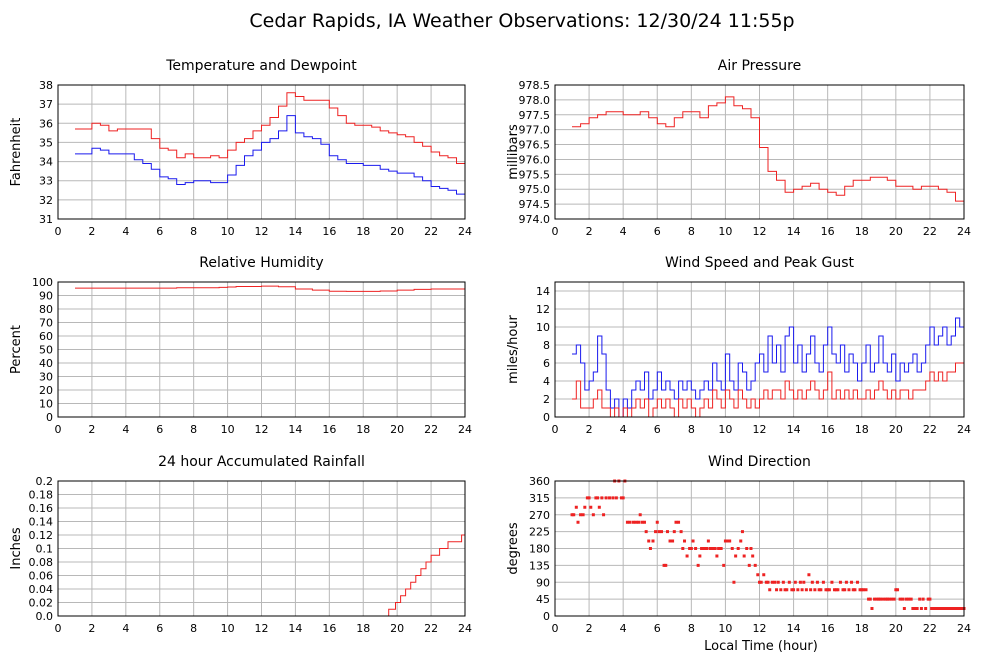  Describe the element at coordinates (262, 231) in the screenshot. I see `temperature-and-dewpoint-x-tick-label: 12` at that location.